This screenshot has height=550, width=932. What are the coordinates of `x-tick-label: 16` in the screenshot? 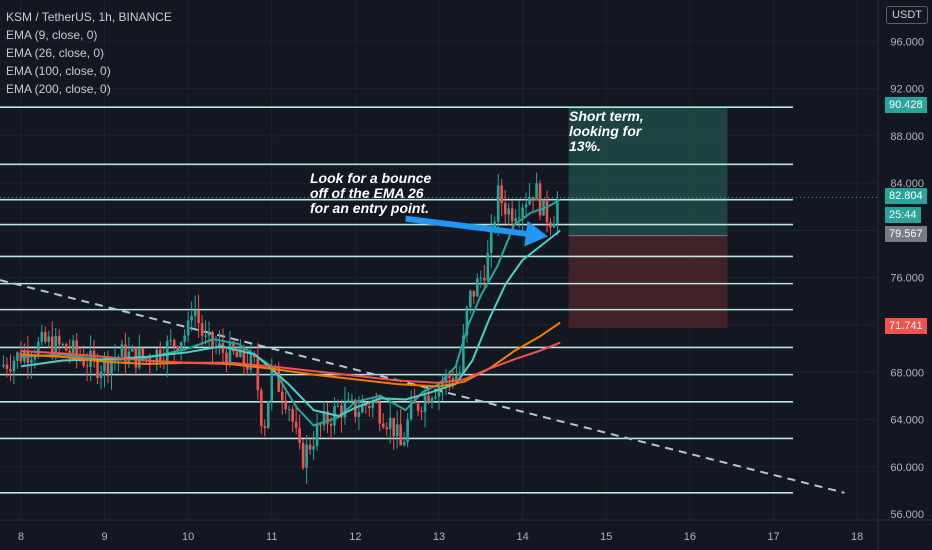 It's located at (690, 537).